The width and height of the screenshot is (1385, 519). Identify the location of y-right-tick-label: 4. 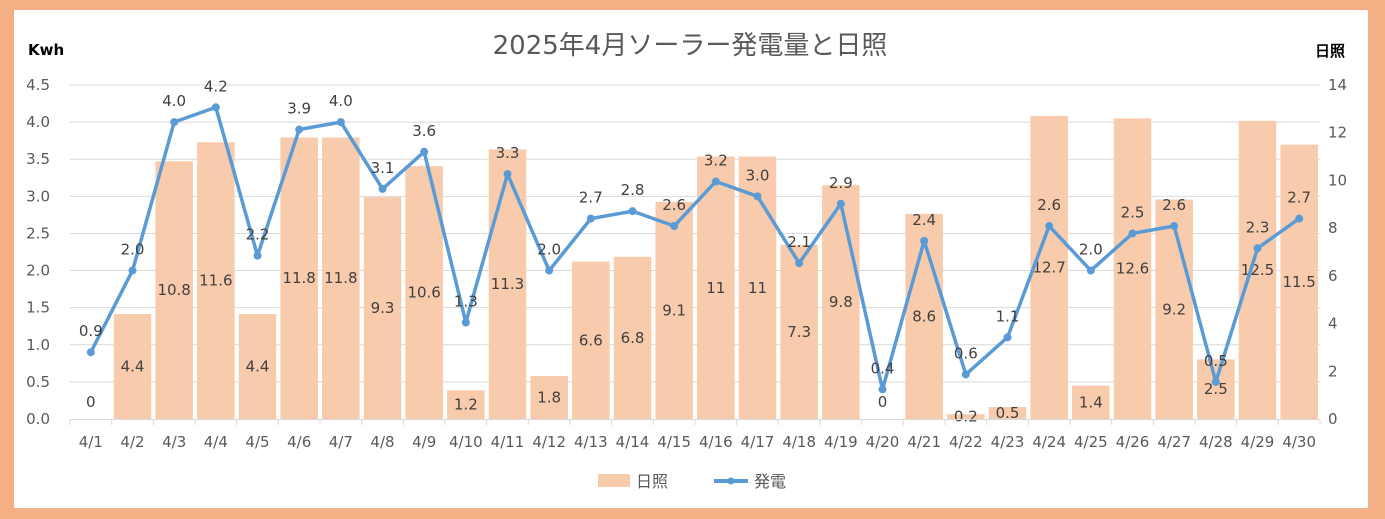
(1333, 324).